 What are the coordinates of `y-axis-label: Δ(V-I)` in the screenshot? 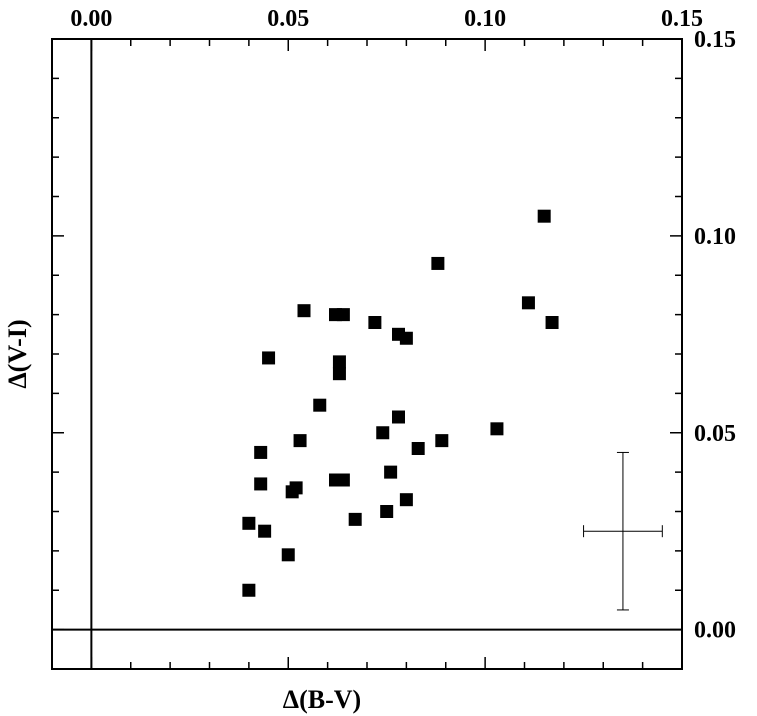 It's located at (17, 353).